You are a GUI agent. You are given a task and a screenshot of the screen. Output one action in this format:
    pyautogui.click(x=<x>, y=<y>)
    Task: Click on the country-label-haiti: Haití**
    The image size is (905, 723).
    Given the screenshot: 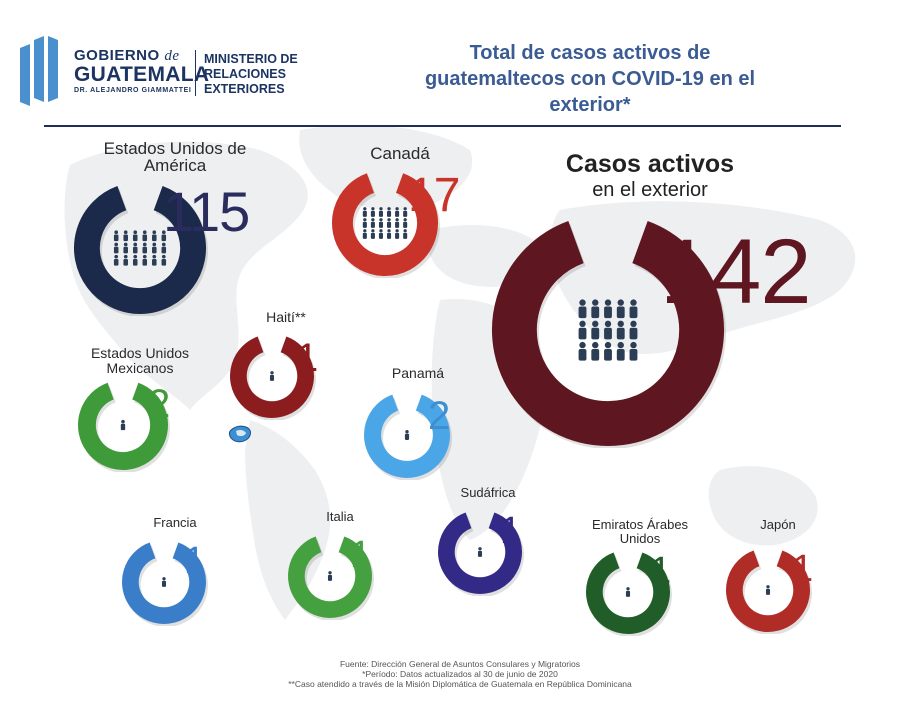 What is the action you would take?
    pyautogui.click(x=286, y=317)
    